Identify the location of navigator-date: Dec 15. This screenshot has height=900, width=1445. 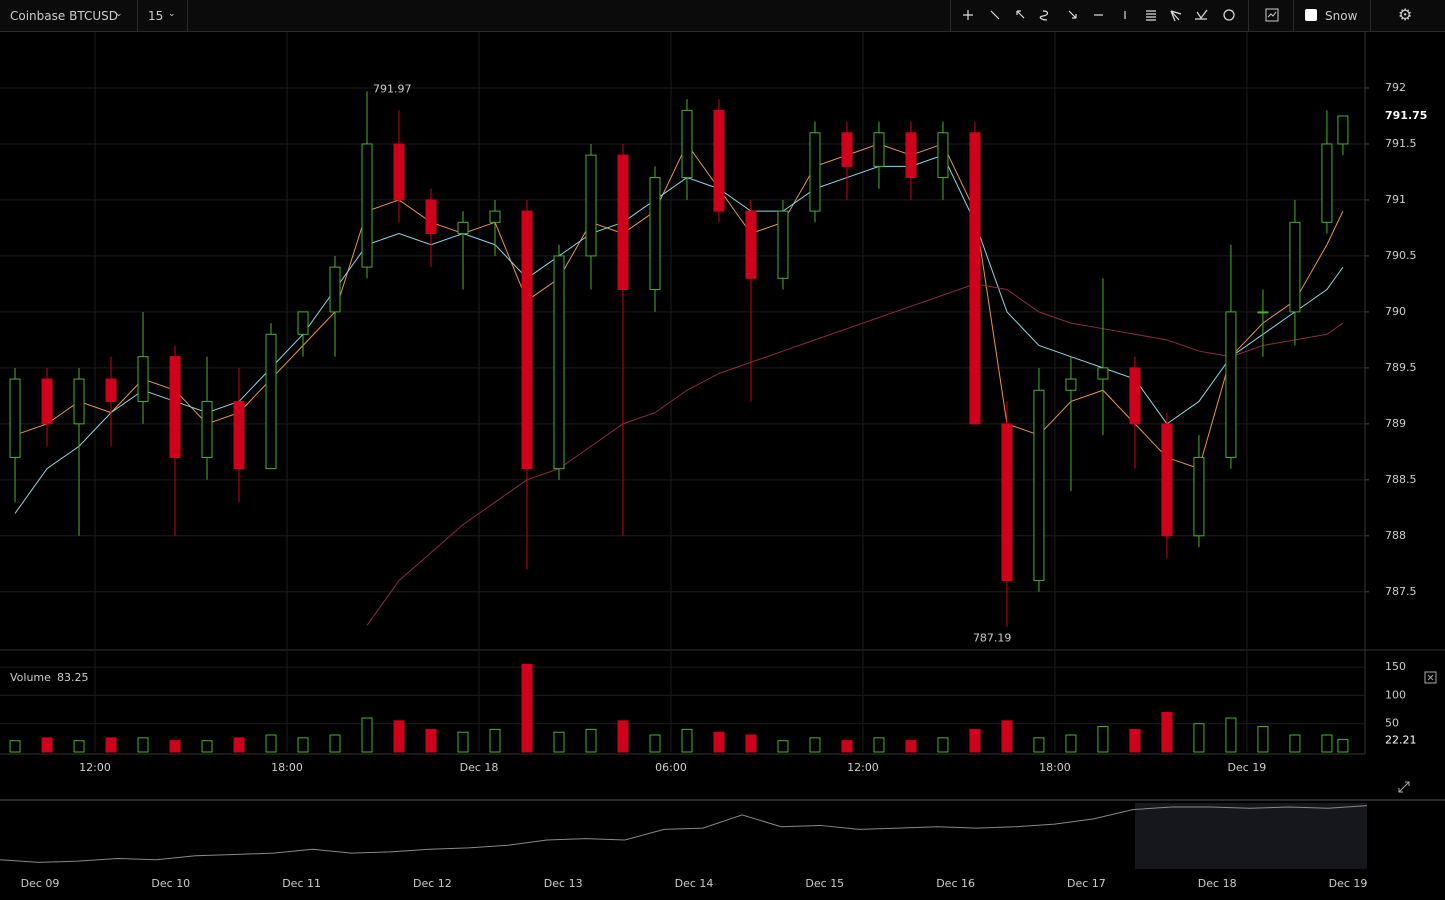
(824, 883).